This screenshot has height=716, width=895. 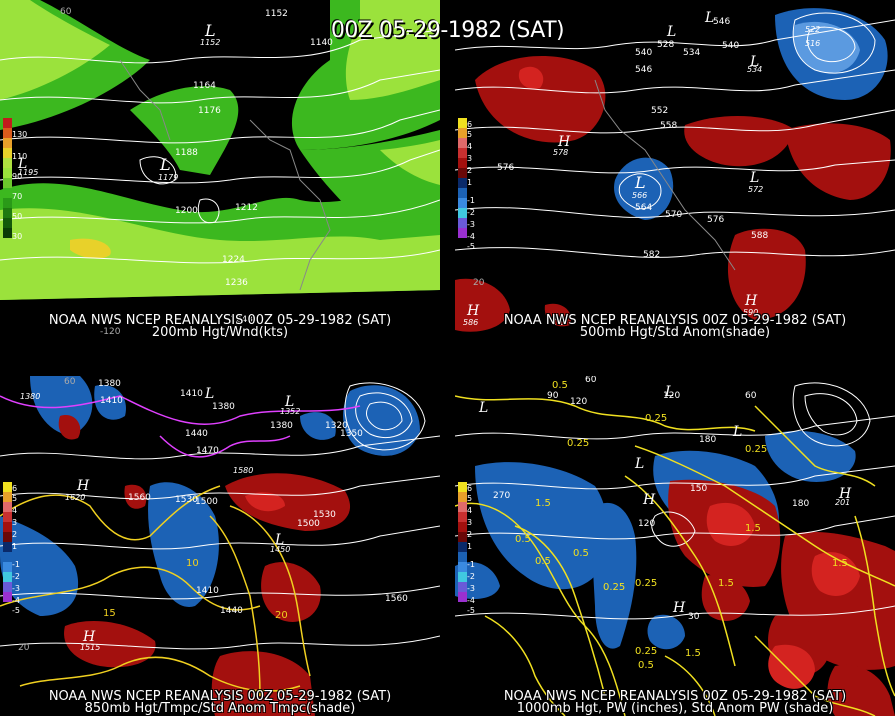 I want to click on legend-label: 4, so click(x=470, y=510).